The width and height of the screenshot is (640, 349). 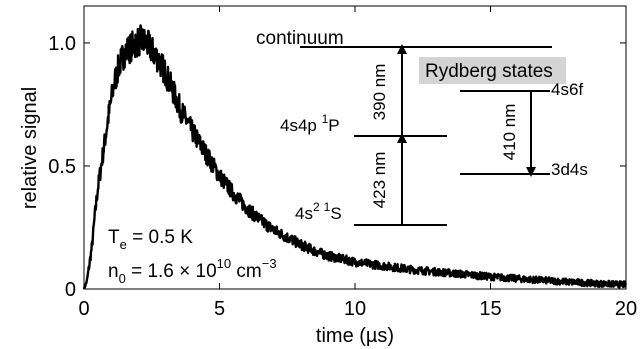 What do you see at coordinates (569, 169) in the screenshot?
I see `state-3d4s-label: 3d4s` at bounding box center [569, 169].